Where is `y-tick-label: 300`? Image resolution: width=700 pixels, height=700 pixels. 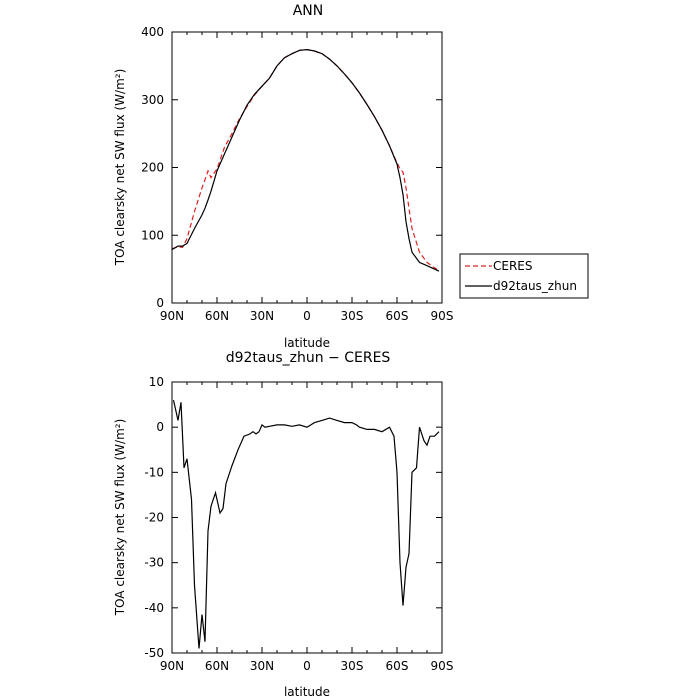 y-tick-label: 300 is located at coordinates (152, 100).